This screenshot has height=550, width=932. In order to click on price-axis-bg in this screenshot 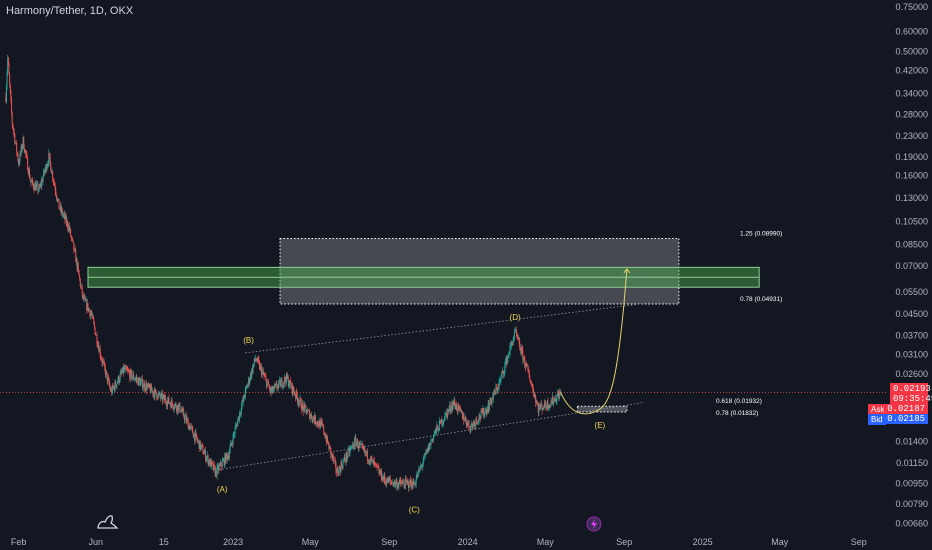, I will do `click(909, 275)`.